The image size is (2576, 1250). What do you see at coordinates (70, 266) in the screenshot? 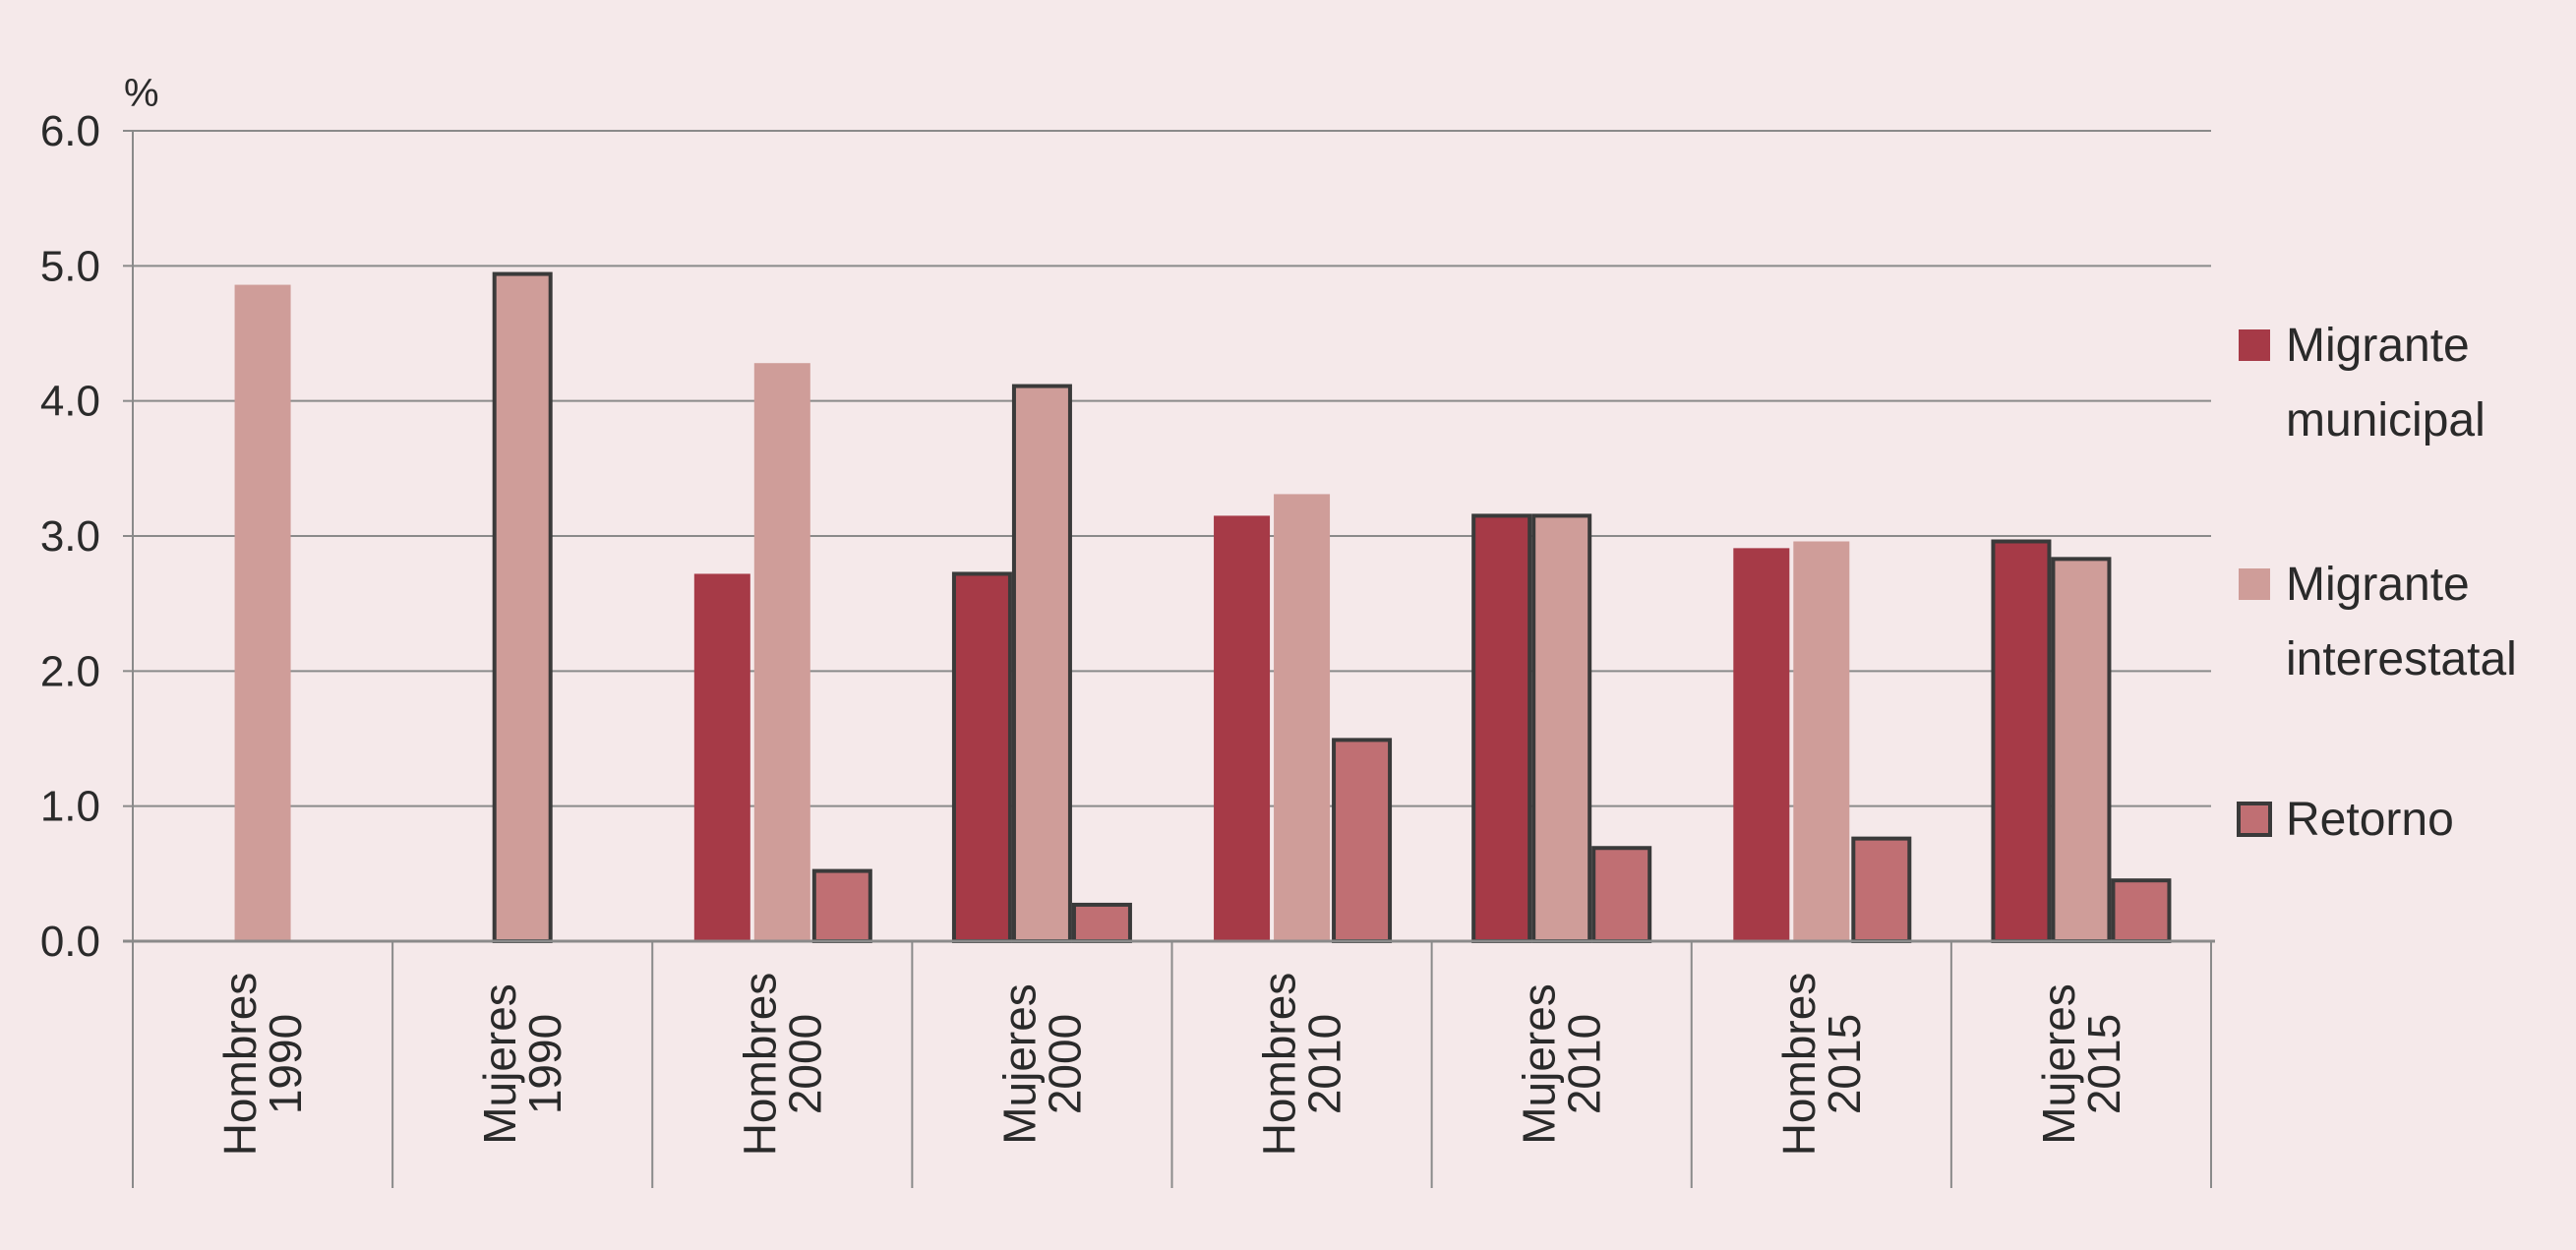
I see `y-tick-label: 5.0` at bounding box center [70, 266].